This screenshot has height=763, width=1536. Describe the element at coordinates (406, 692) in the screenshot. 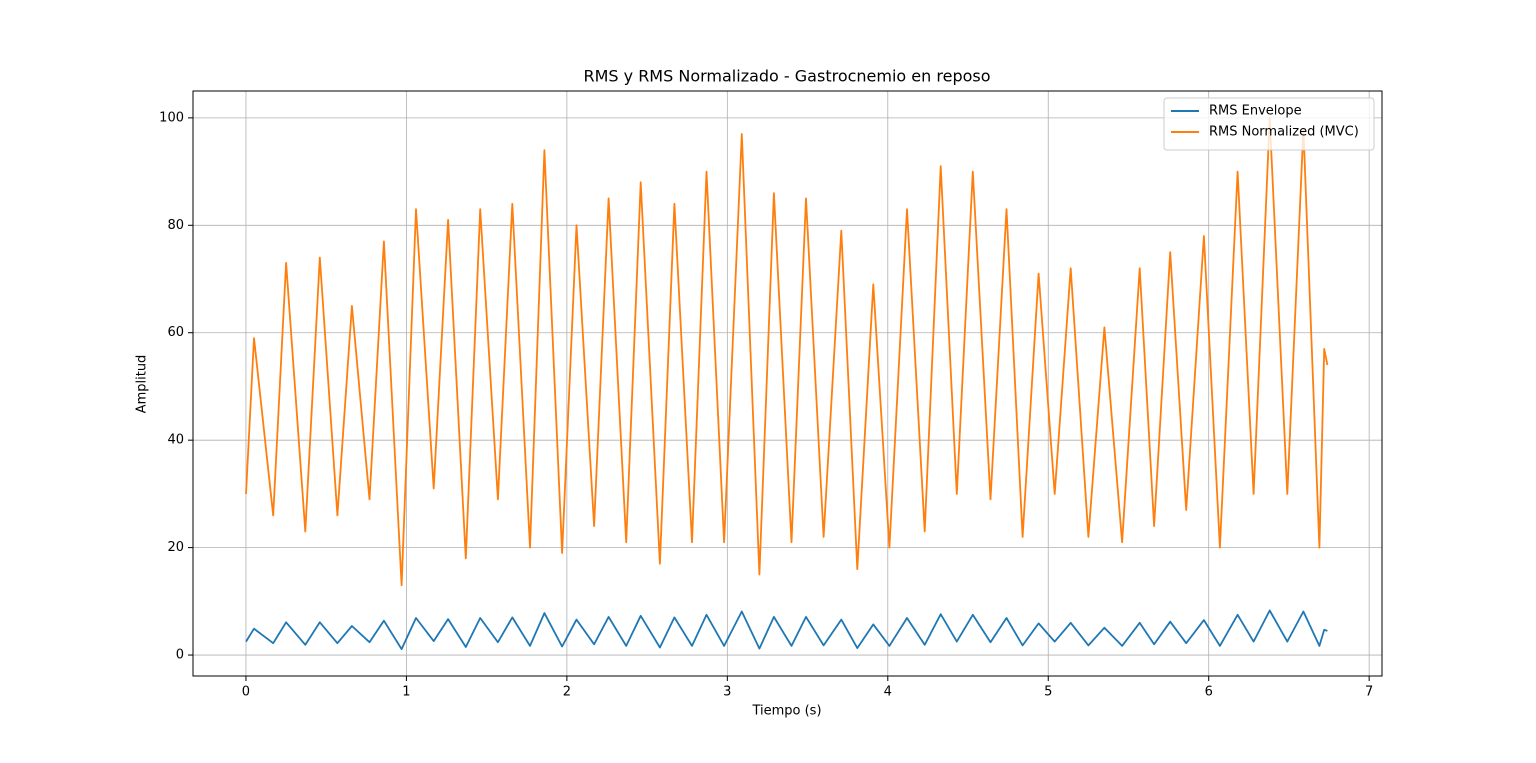

I see `x-tick-label: 1` at that location.